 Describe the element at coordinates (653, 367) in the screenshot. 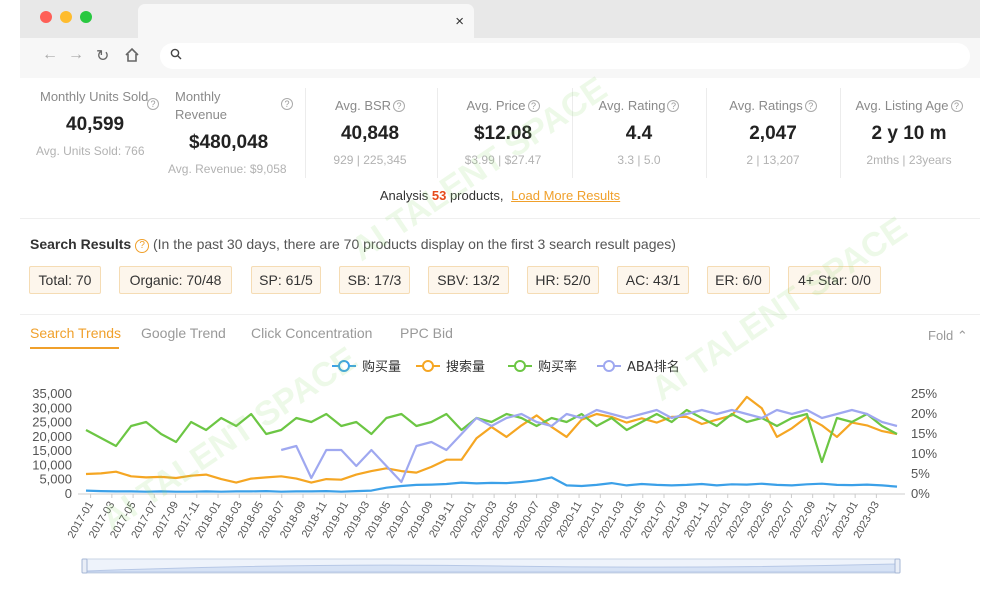

I see `legend-label: ABA排名` at that location.